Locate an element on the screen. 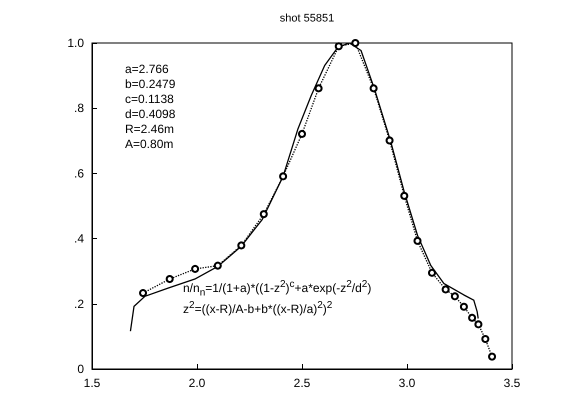 The width and height of the screenshot is (563, 408). y-tick-label: 1.0 is located at coordinates (75, 43).